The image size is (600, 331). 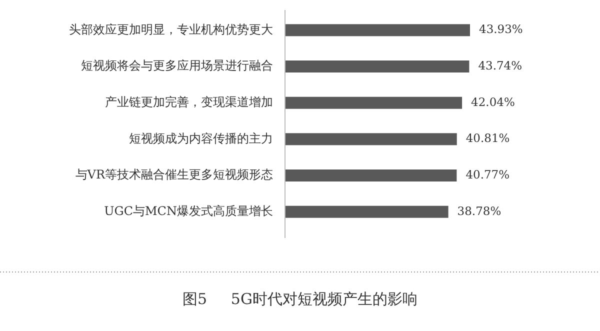 I want to click on data-label: 38.78%, so click(x=479, y=211).